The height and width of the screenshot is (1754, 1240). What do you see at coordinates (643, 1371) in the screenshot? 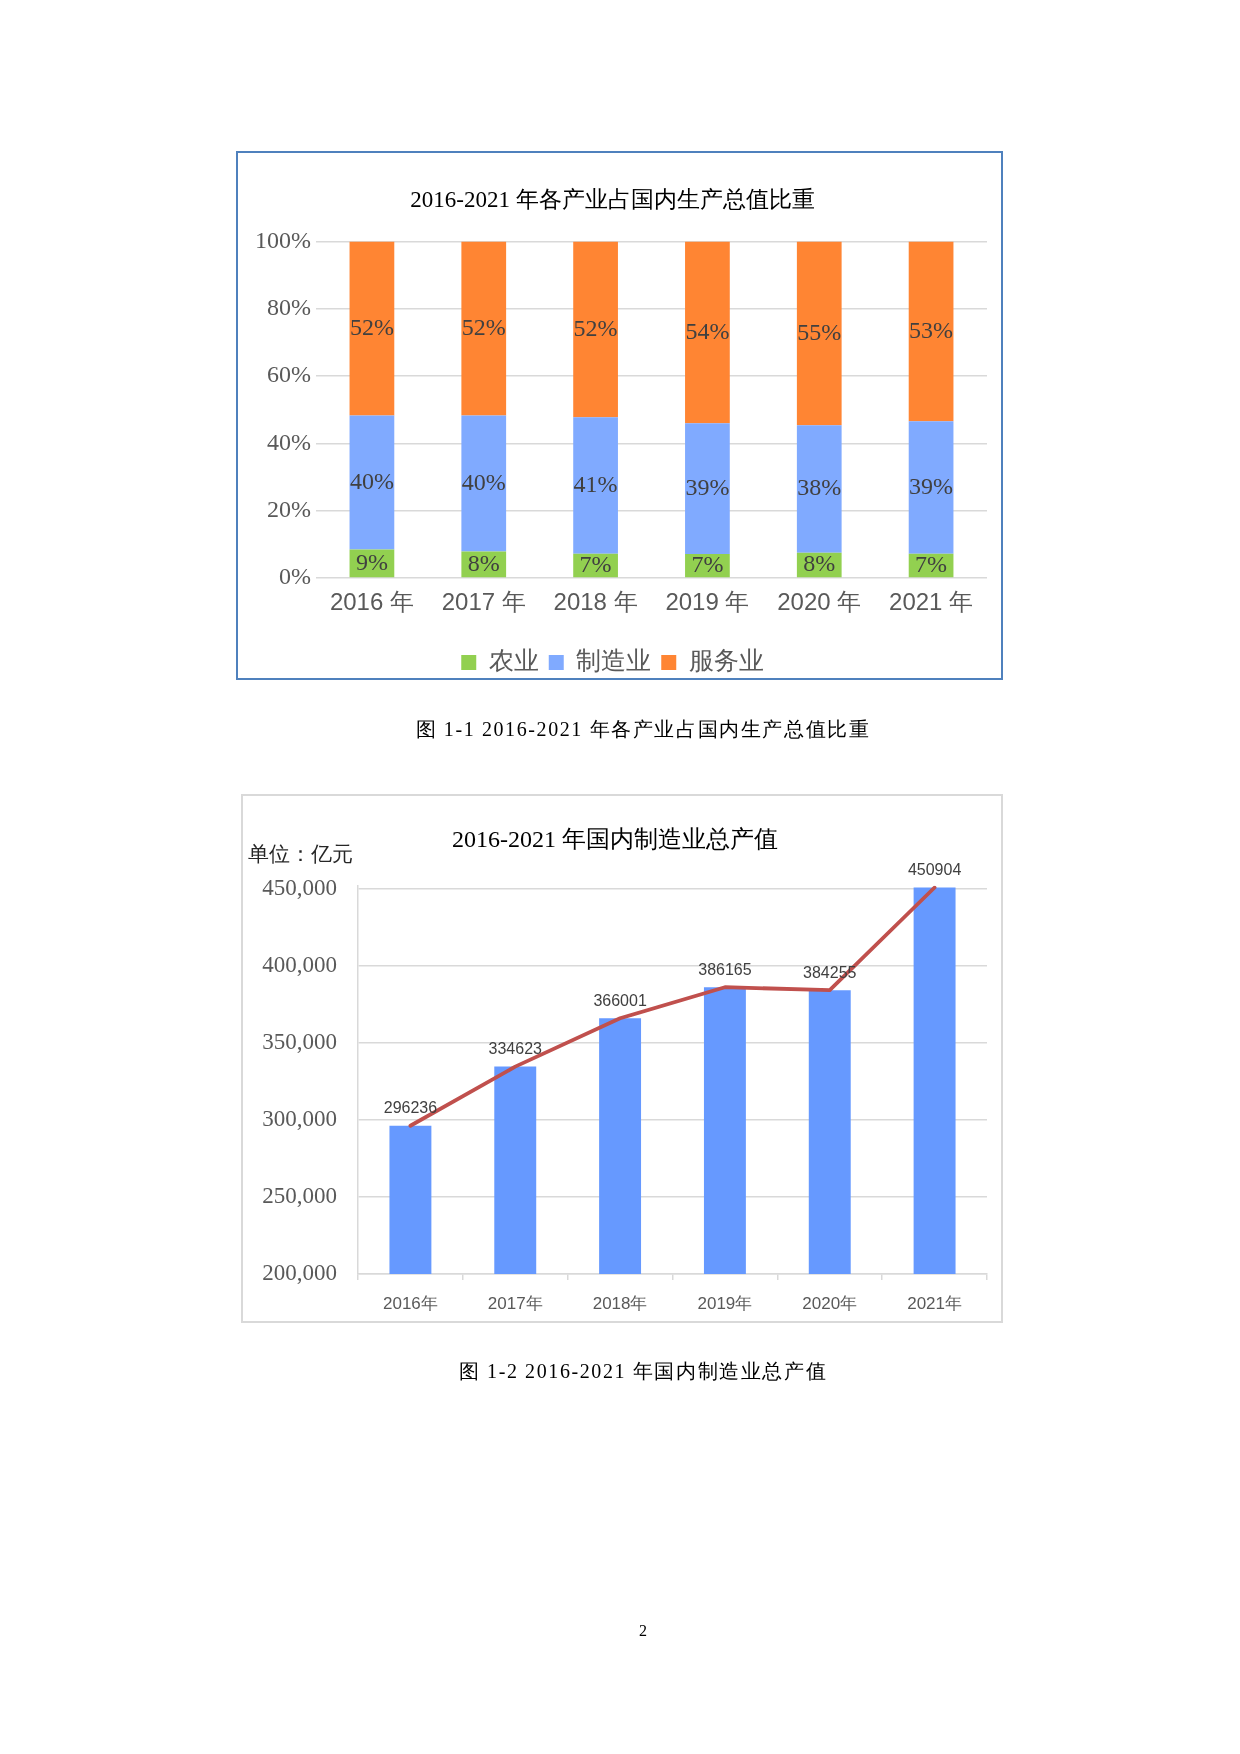
I see `caption: 图 1-2 2016-2021 年国内制造业总产值` at bounding box center [643, 1371].